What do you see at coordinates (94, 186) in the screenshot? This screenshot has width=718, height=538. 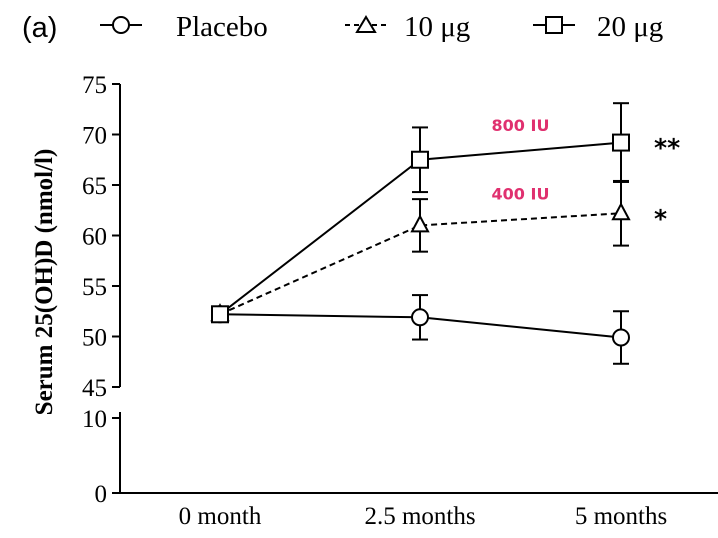 I see `y-tick-label: 65` at bounding box center [94, 186].